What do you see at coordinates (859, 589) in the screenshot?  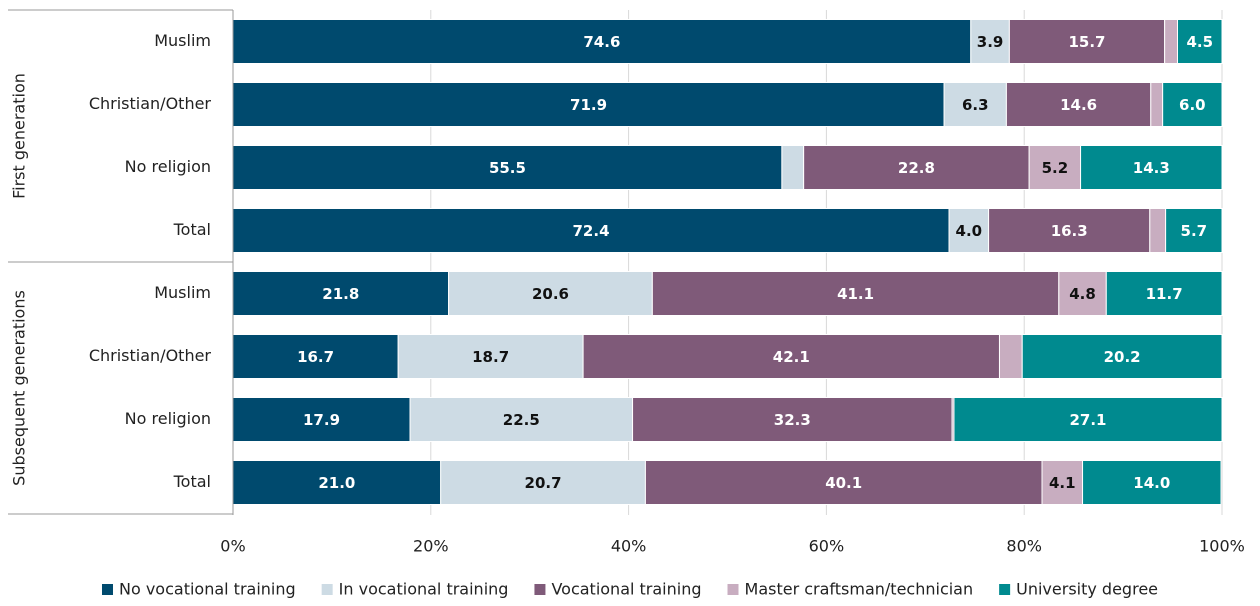 I see `legend-label: Master craftsman/technician` at bounding box center [859, 589].